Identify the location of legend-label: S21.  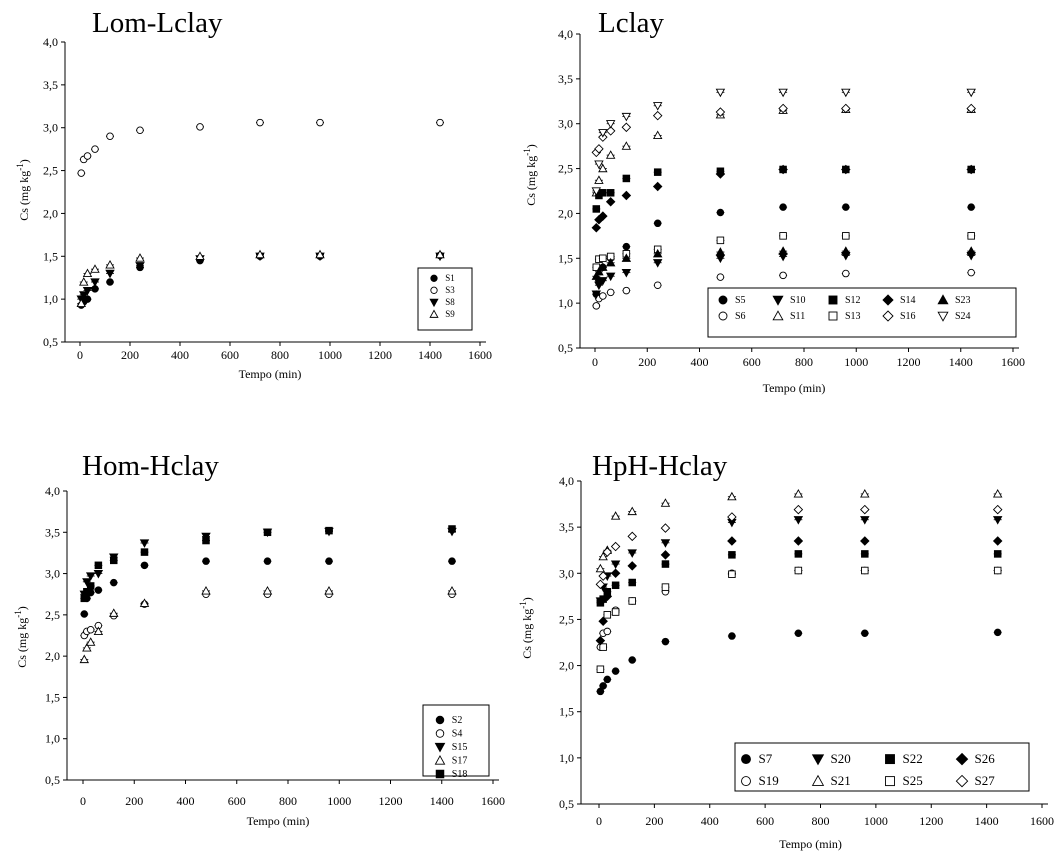
(841, 780).